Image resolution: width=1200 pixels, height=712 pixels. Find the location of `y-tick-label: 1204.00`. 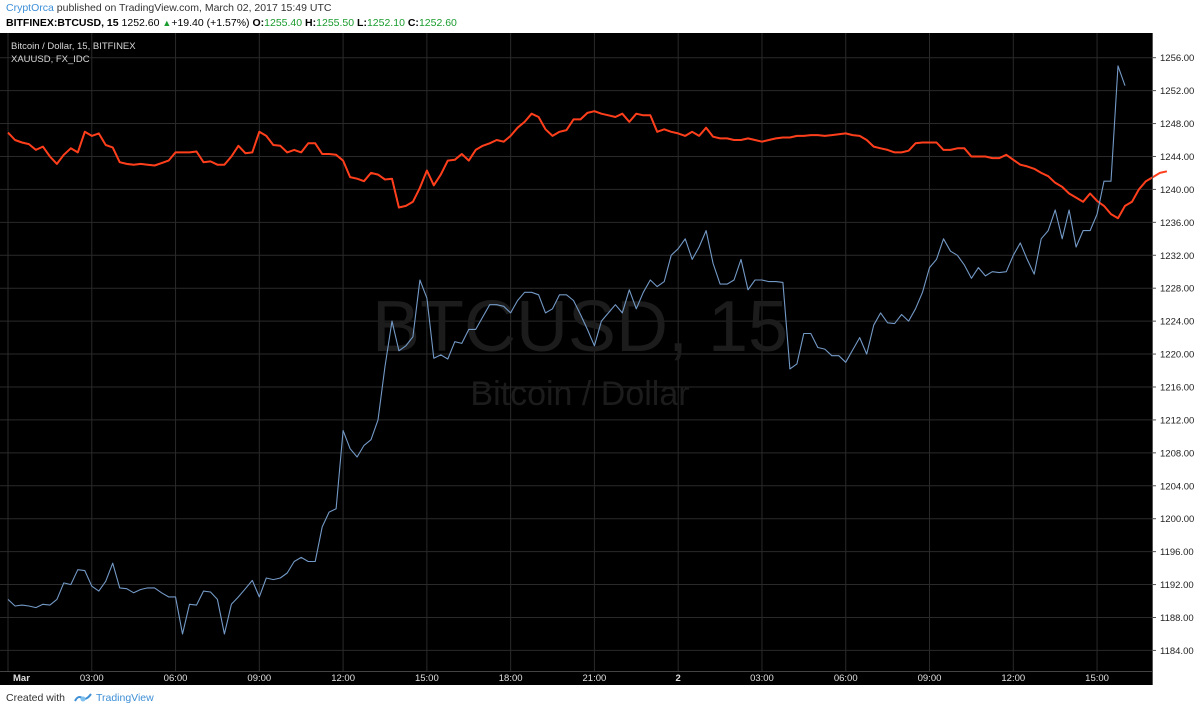

y-tick-label: 1204.00 is located at coordinates (1177, 486).